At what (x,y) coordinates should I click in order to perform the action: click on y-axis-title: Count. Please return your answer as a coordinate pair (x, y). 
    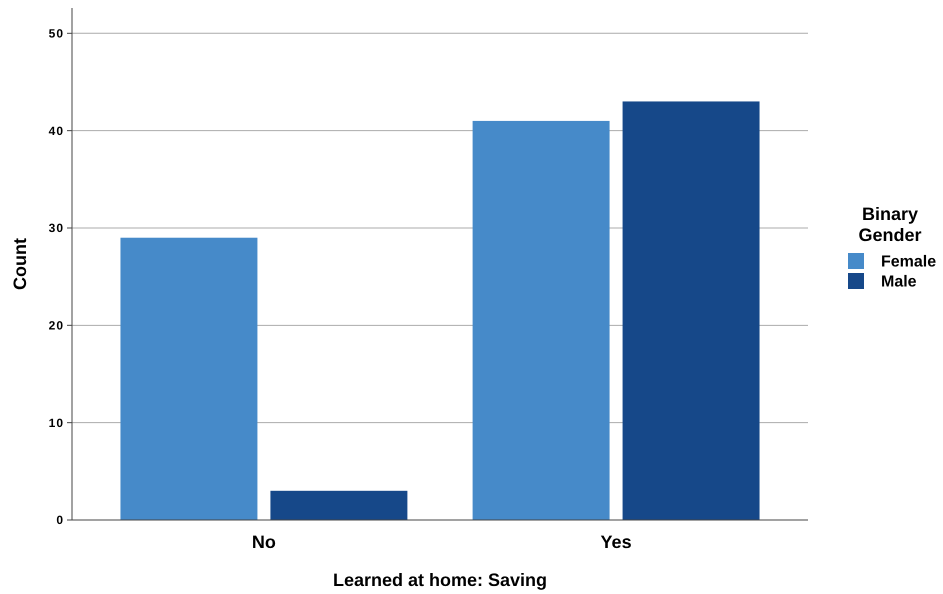
    Looking at the image, I should click on (20, 264).